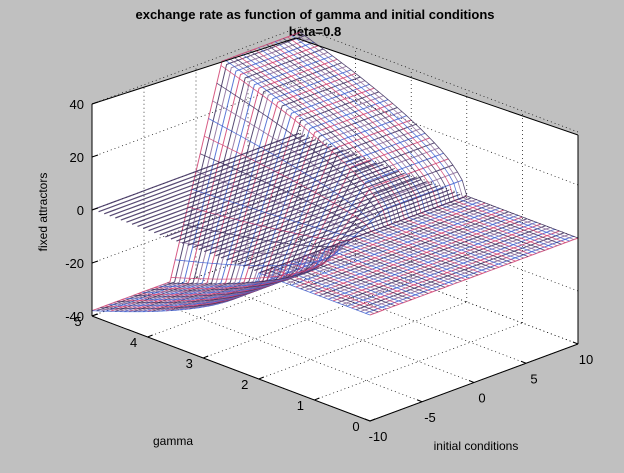 The width and height of the screenshot is (624, 473). Describe the element at coordinates (533, 378) in the screenshot. I see `x-tick-label: 5` at that location.